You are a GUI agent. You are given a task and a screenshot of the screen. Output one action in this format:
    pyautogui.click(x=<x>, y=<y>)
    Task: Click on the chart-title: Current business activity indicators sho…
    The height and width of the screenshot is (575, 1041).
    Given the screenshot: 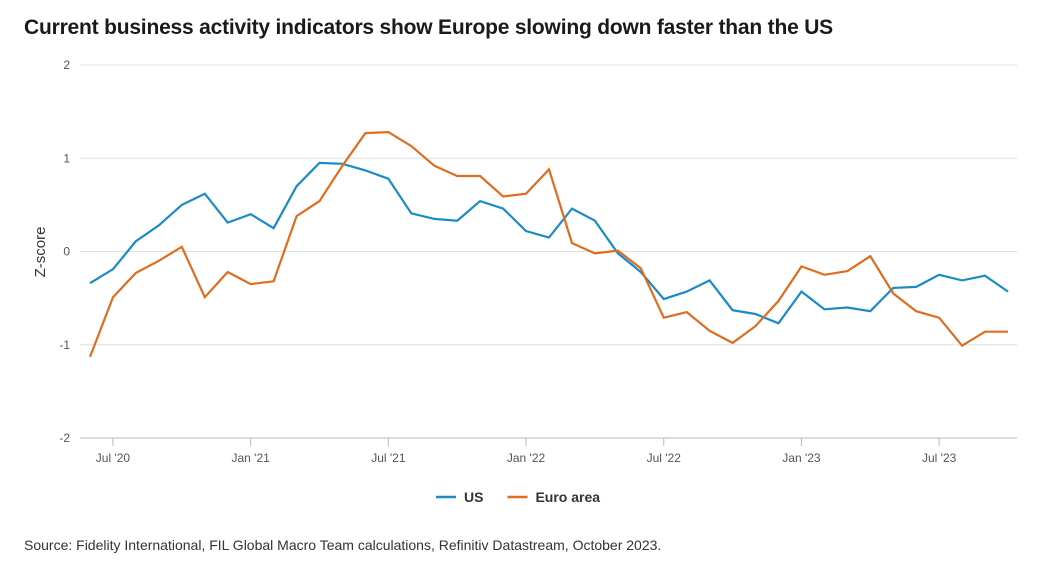 What is the action you would take?
    pyautogui.click(x=428, y=27)
    